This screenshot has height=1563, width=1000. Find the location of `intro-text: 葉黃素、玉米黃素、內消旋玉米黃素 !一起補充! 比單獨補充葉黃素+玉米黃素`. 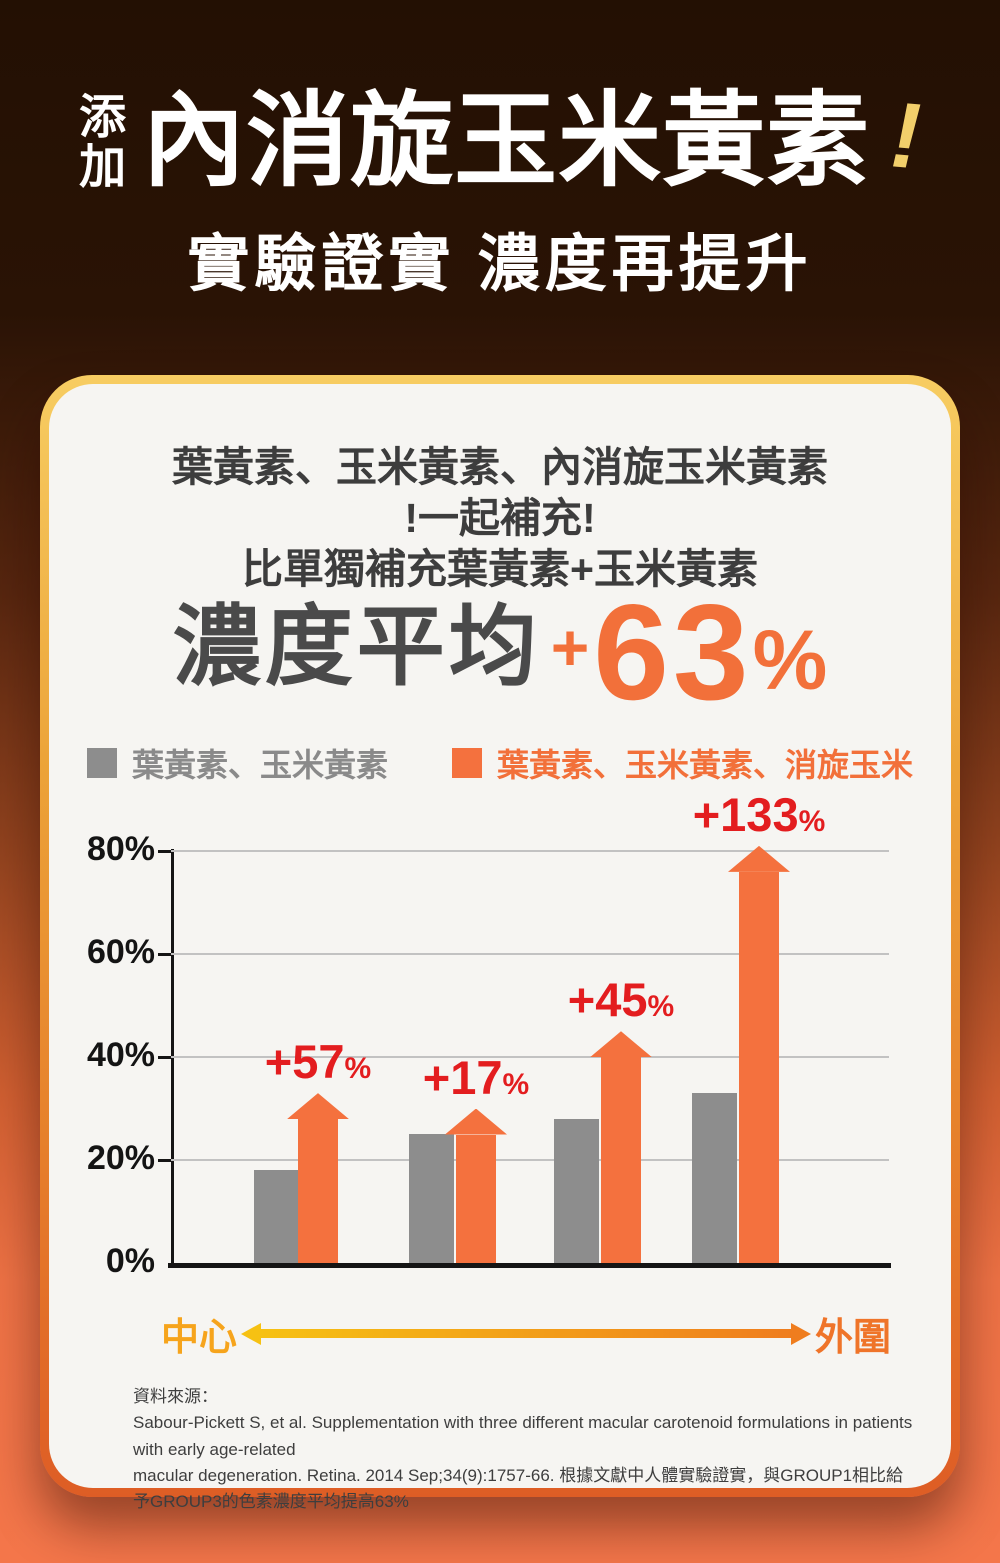

intro-text: 葉黃素、玉米黃素、內消旋玉米黃素 !一起補充! 比單獨補充葉黃素+玉米黃素 is located at coordinates (500, 518).